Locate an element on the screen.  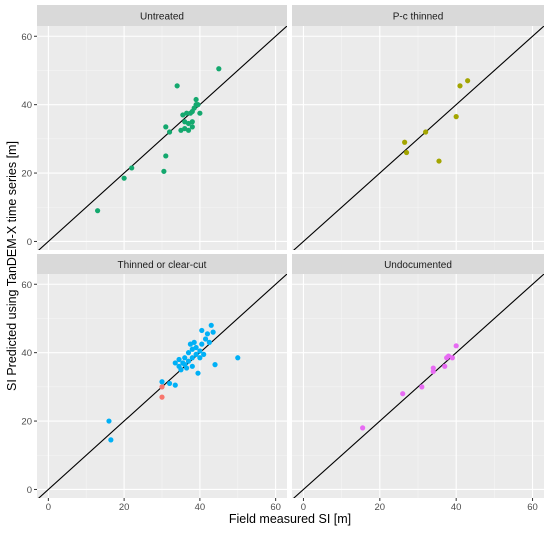
facet-title: Thinned or clear-cut is located at coordinates (162, 265).